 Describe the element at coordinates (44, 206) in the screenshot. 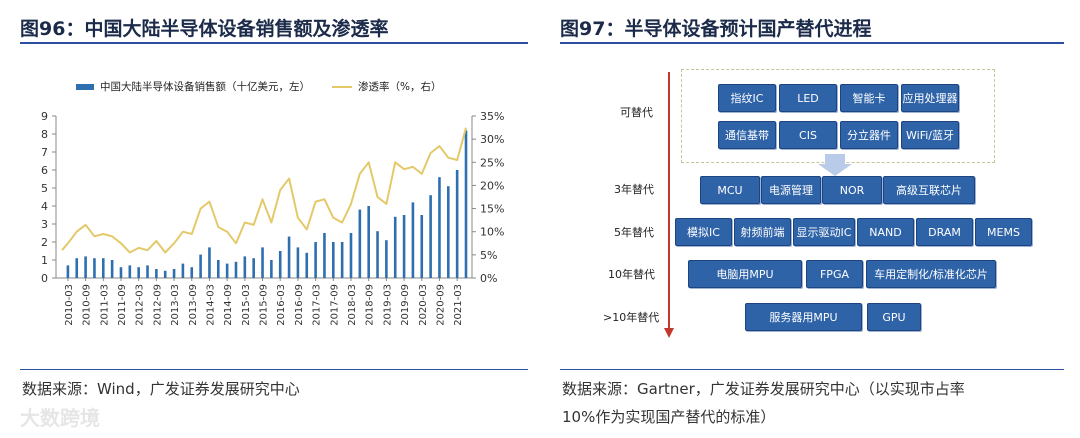

I see `left-tick-label: 4` at that location.